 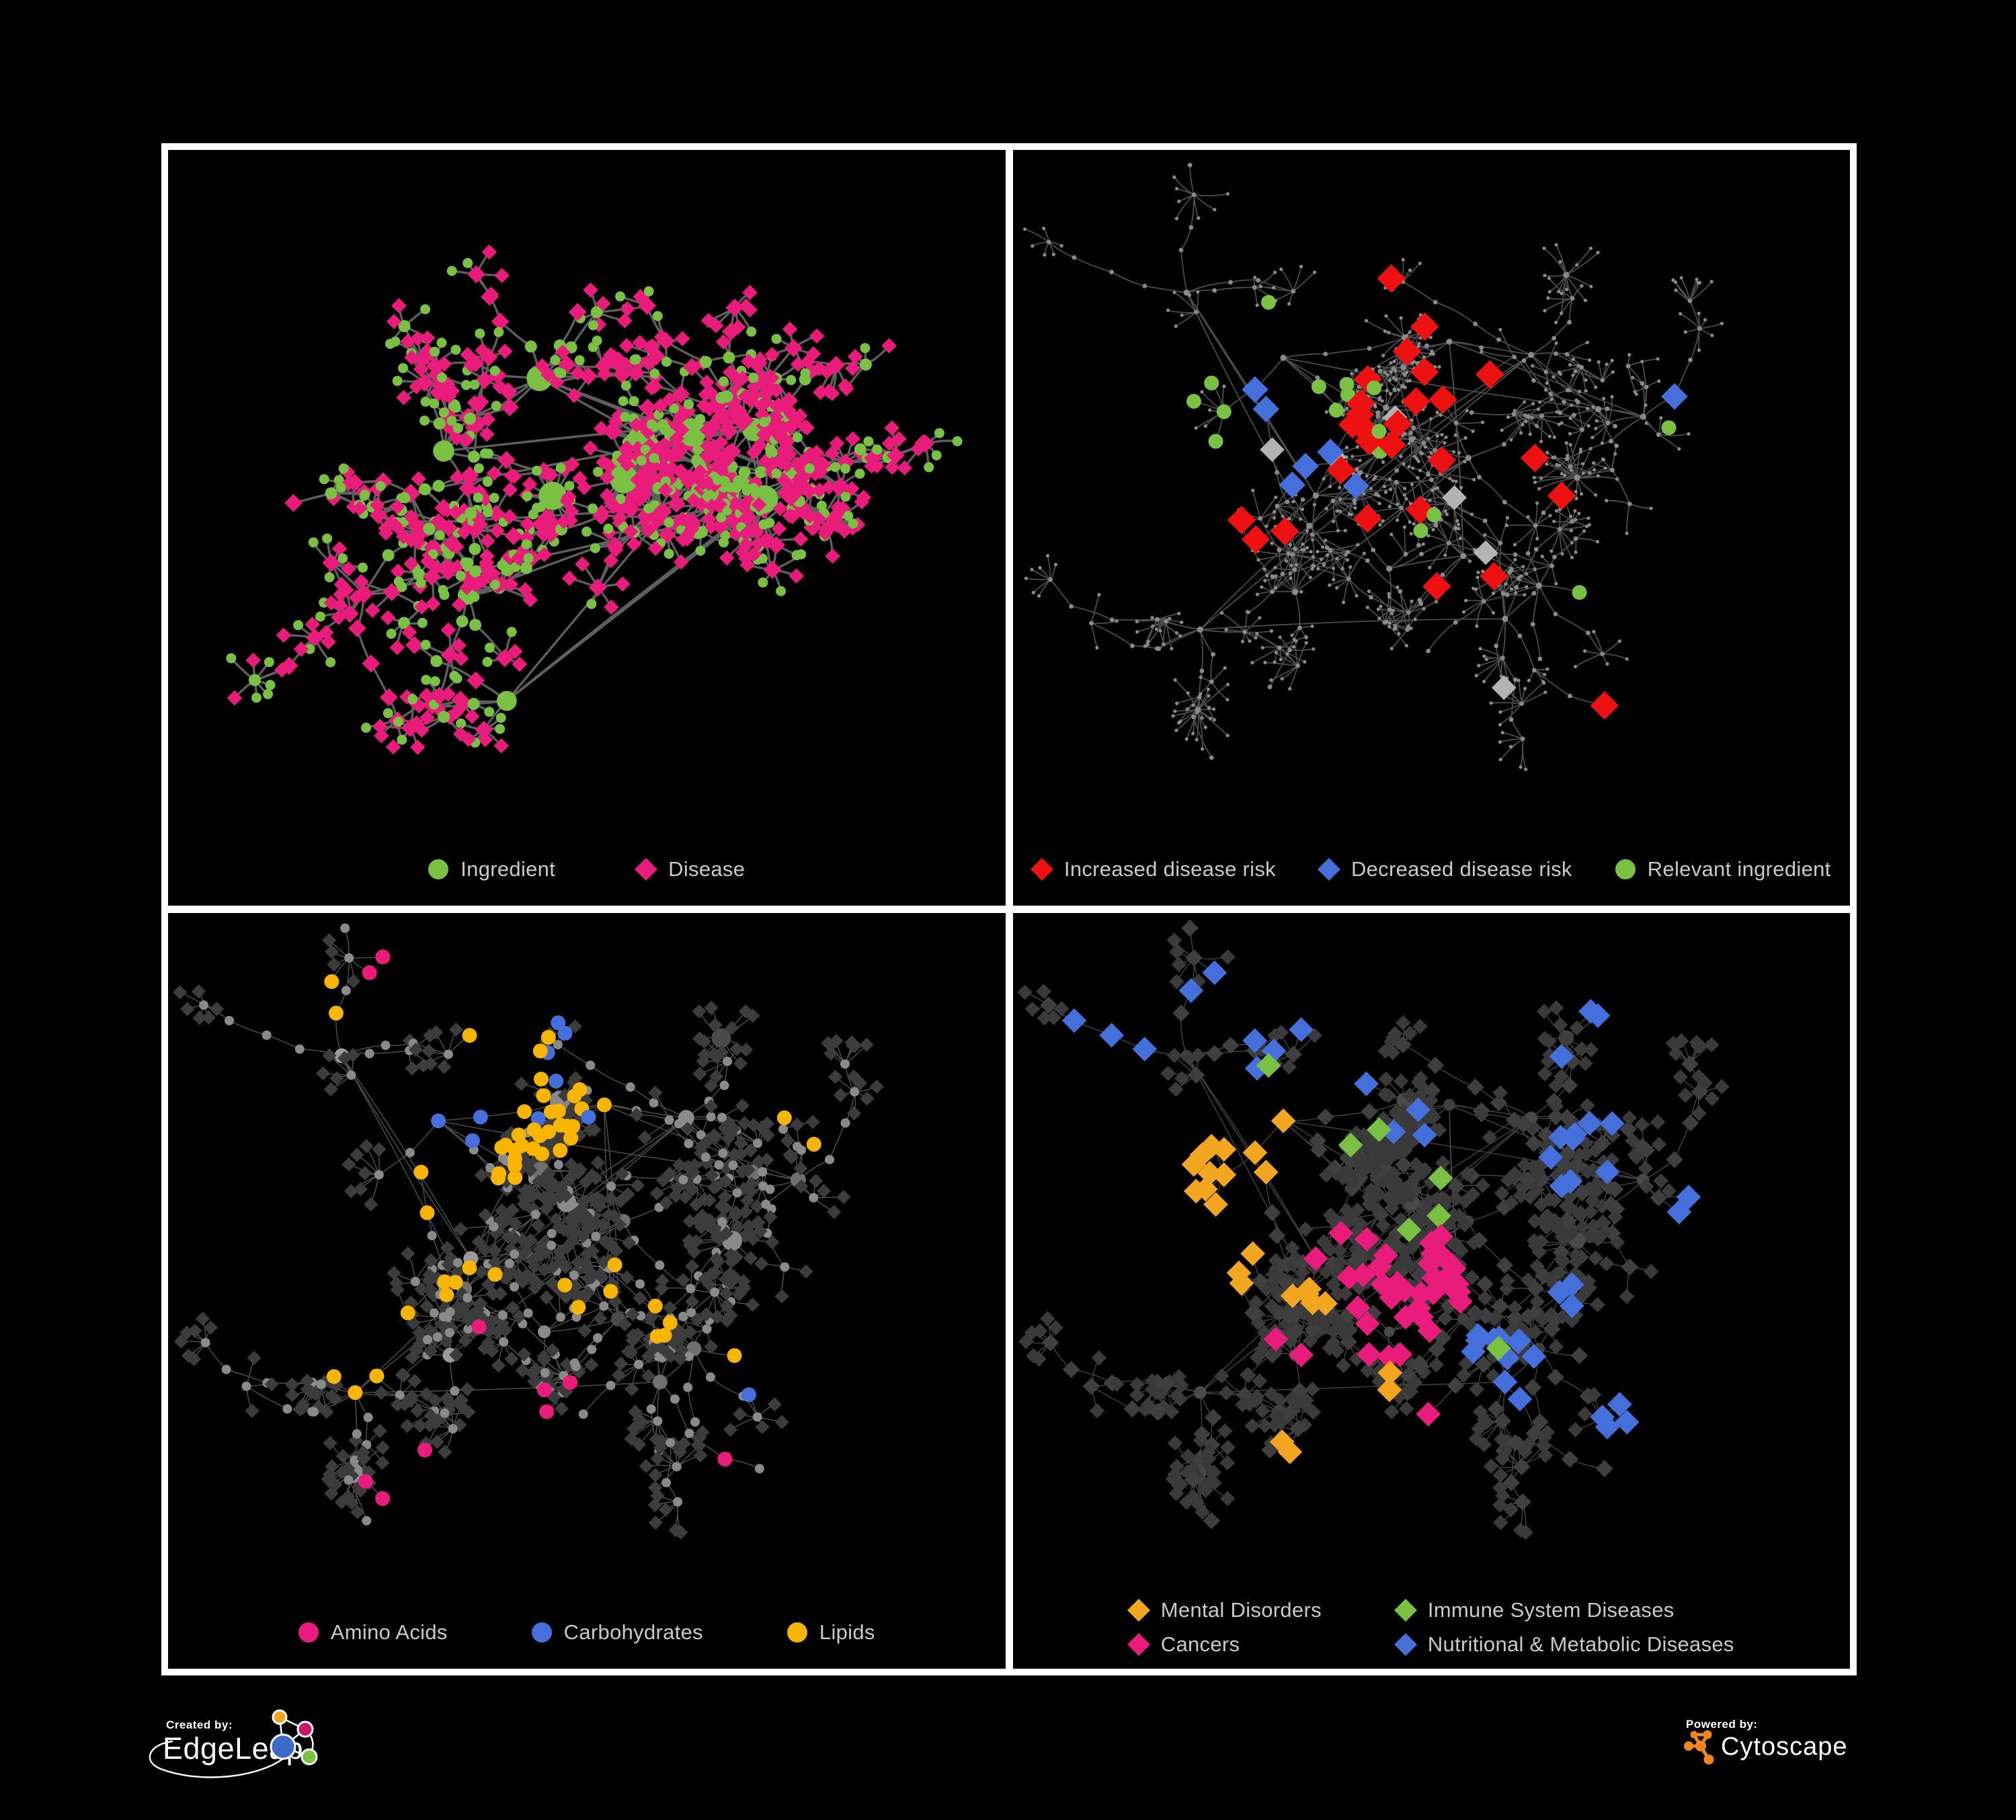 I want to click on legend-item: Carbohydrates, so click(x=617, y=1632).